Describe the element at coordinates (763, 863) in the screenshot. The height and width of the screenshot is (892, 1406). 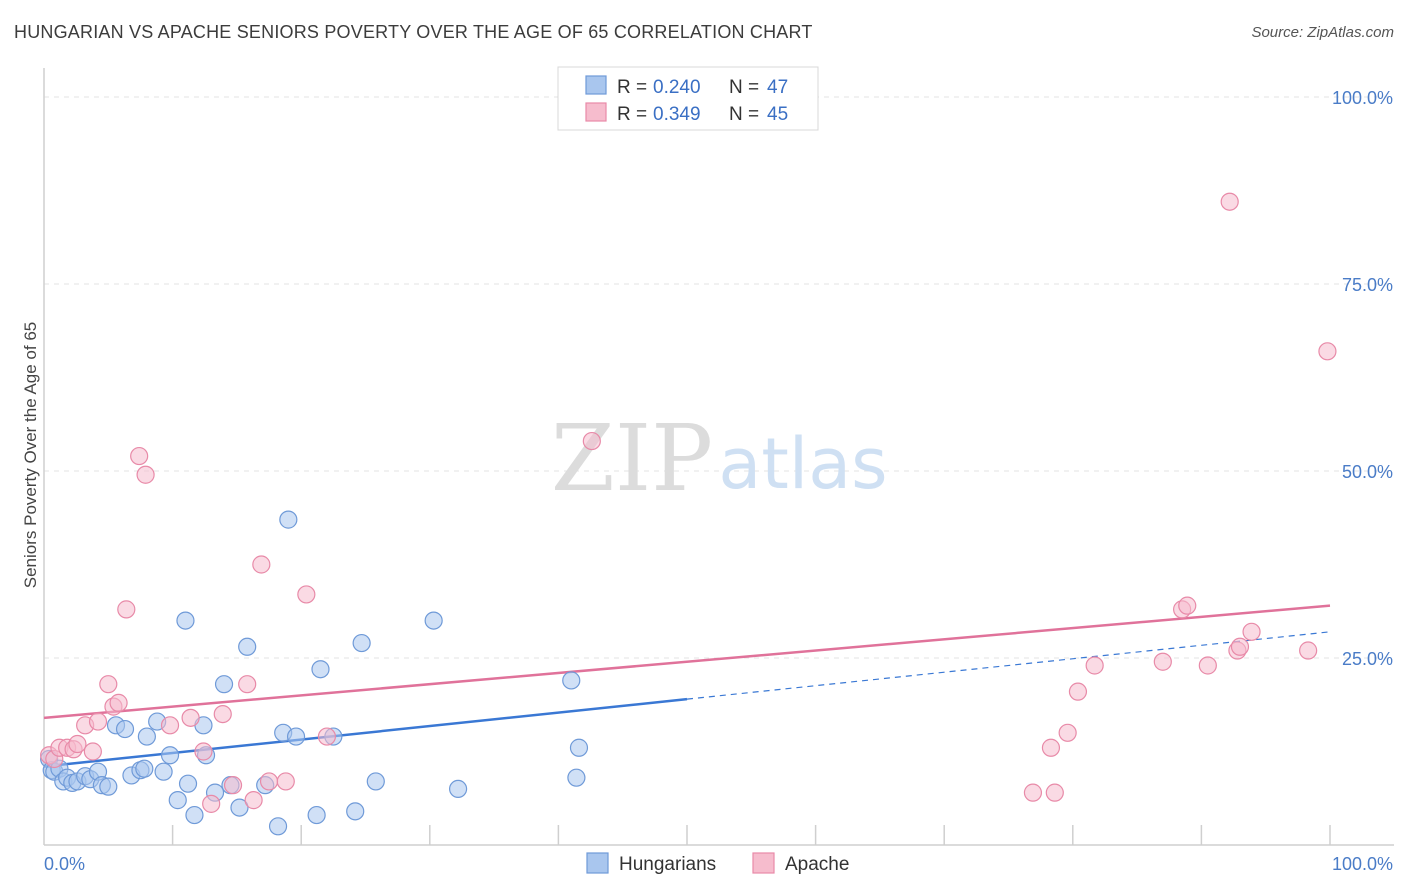
I see `apache-bottom-legend-swatch` at that location.